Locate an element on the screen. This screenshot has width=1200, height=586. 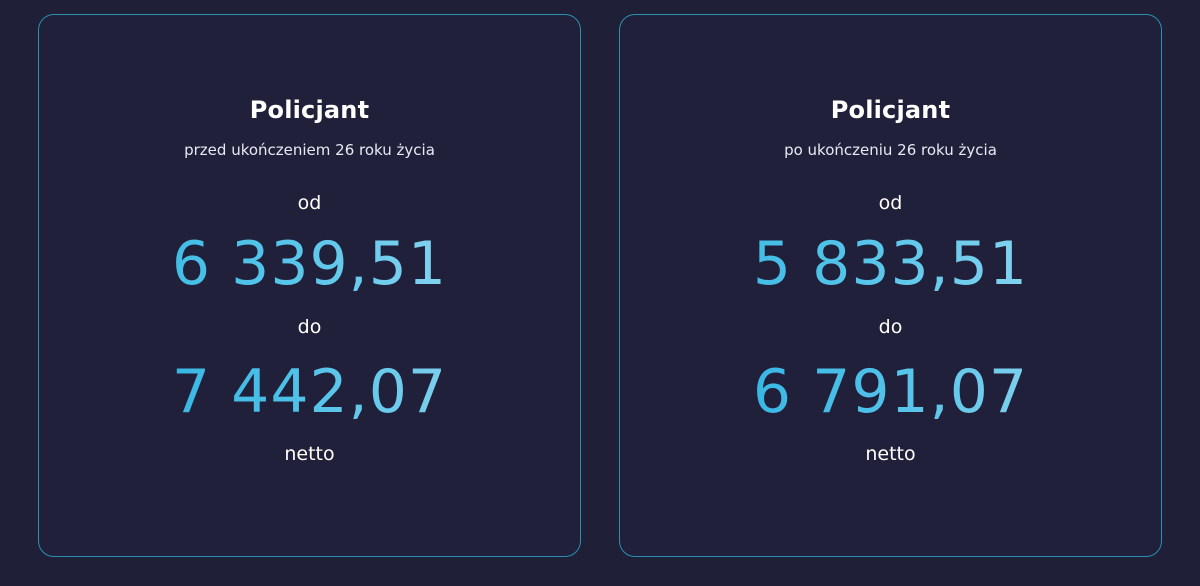
card-subtitle: przed ukończeniem 26 roku życia is located at coordinates (309, 150).